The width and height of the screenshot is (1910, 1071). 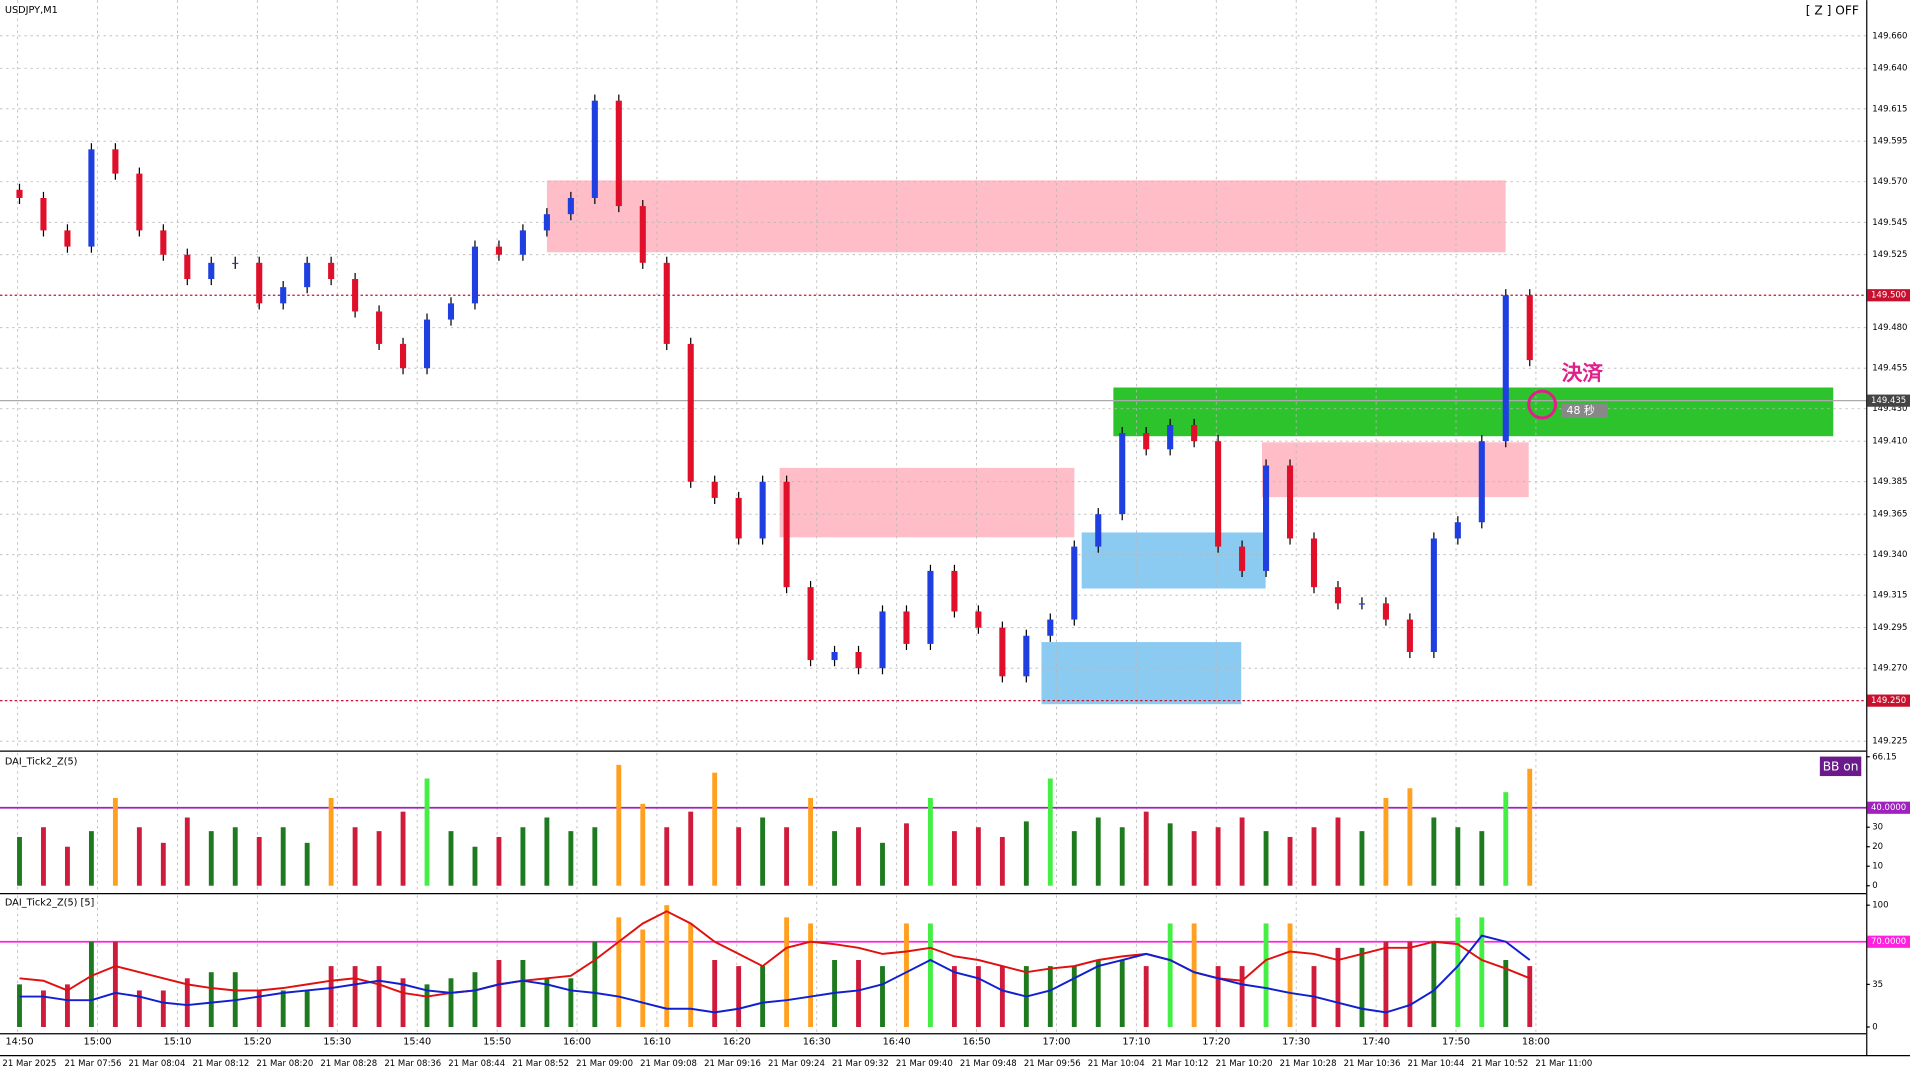 I want to click on time-label: 17:30, so click(x=1296, y=1042).